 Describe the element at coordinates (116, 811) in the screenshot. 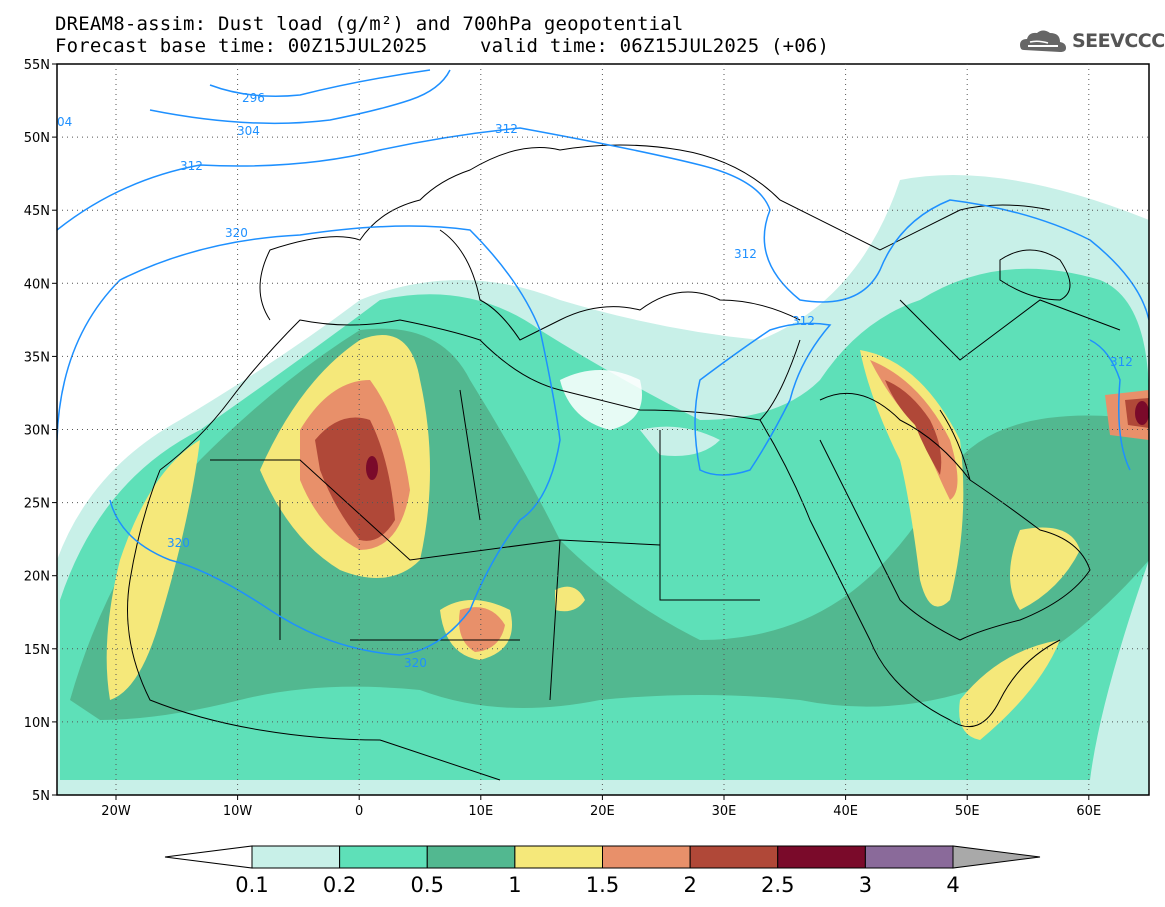

I see `lon-label: 20W` at that location.